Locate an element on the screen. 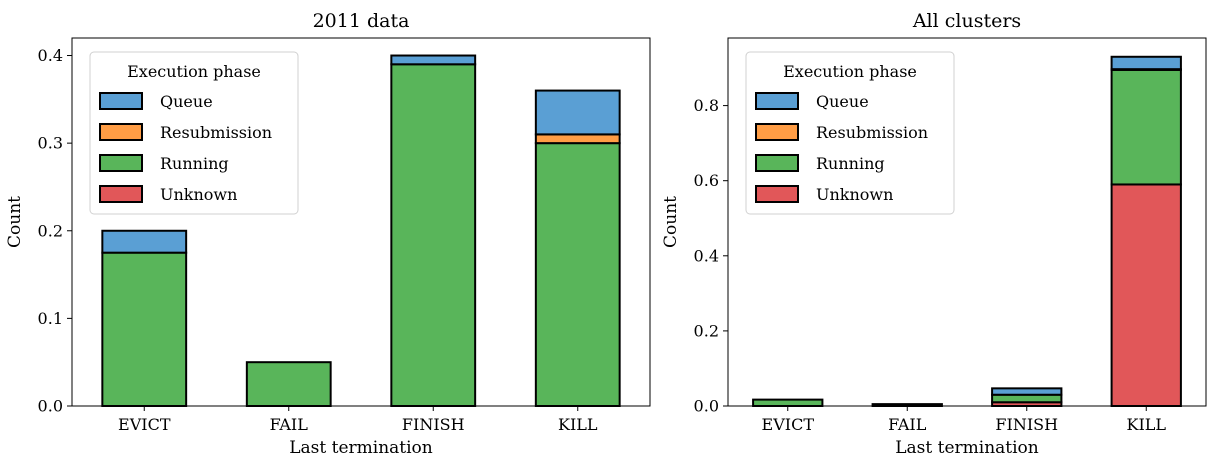 The width and height of the screenshot is (1227, 470). bar-evict-queue is located at coordinates (144, 241).